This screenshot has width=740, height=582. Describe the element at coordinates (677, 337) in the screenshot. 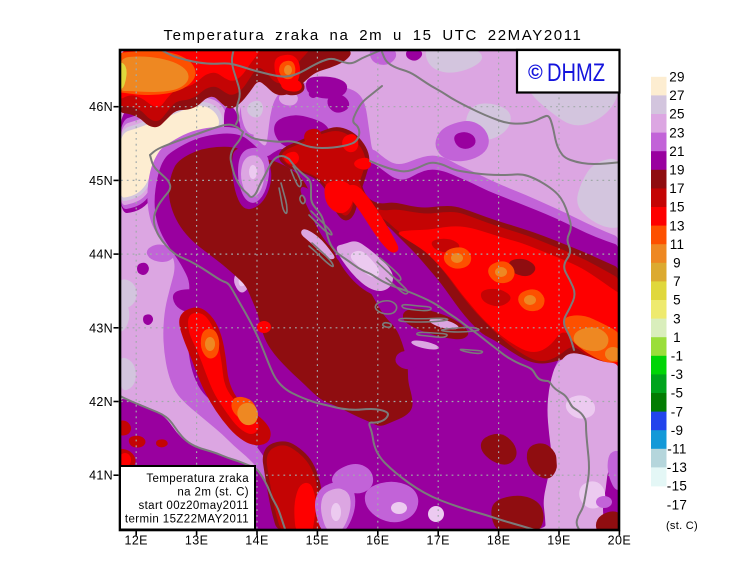

I see `svg-text: 1` at that location.